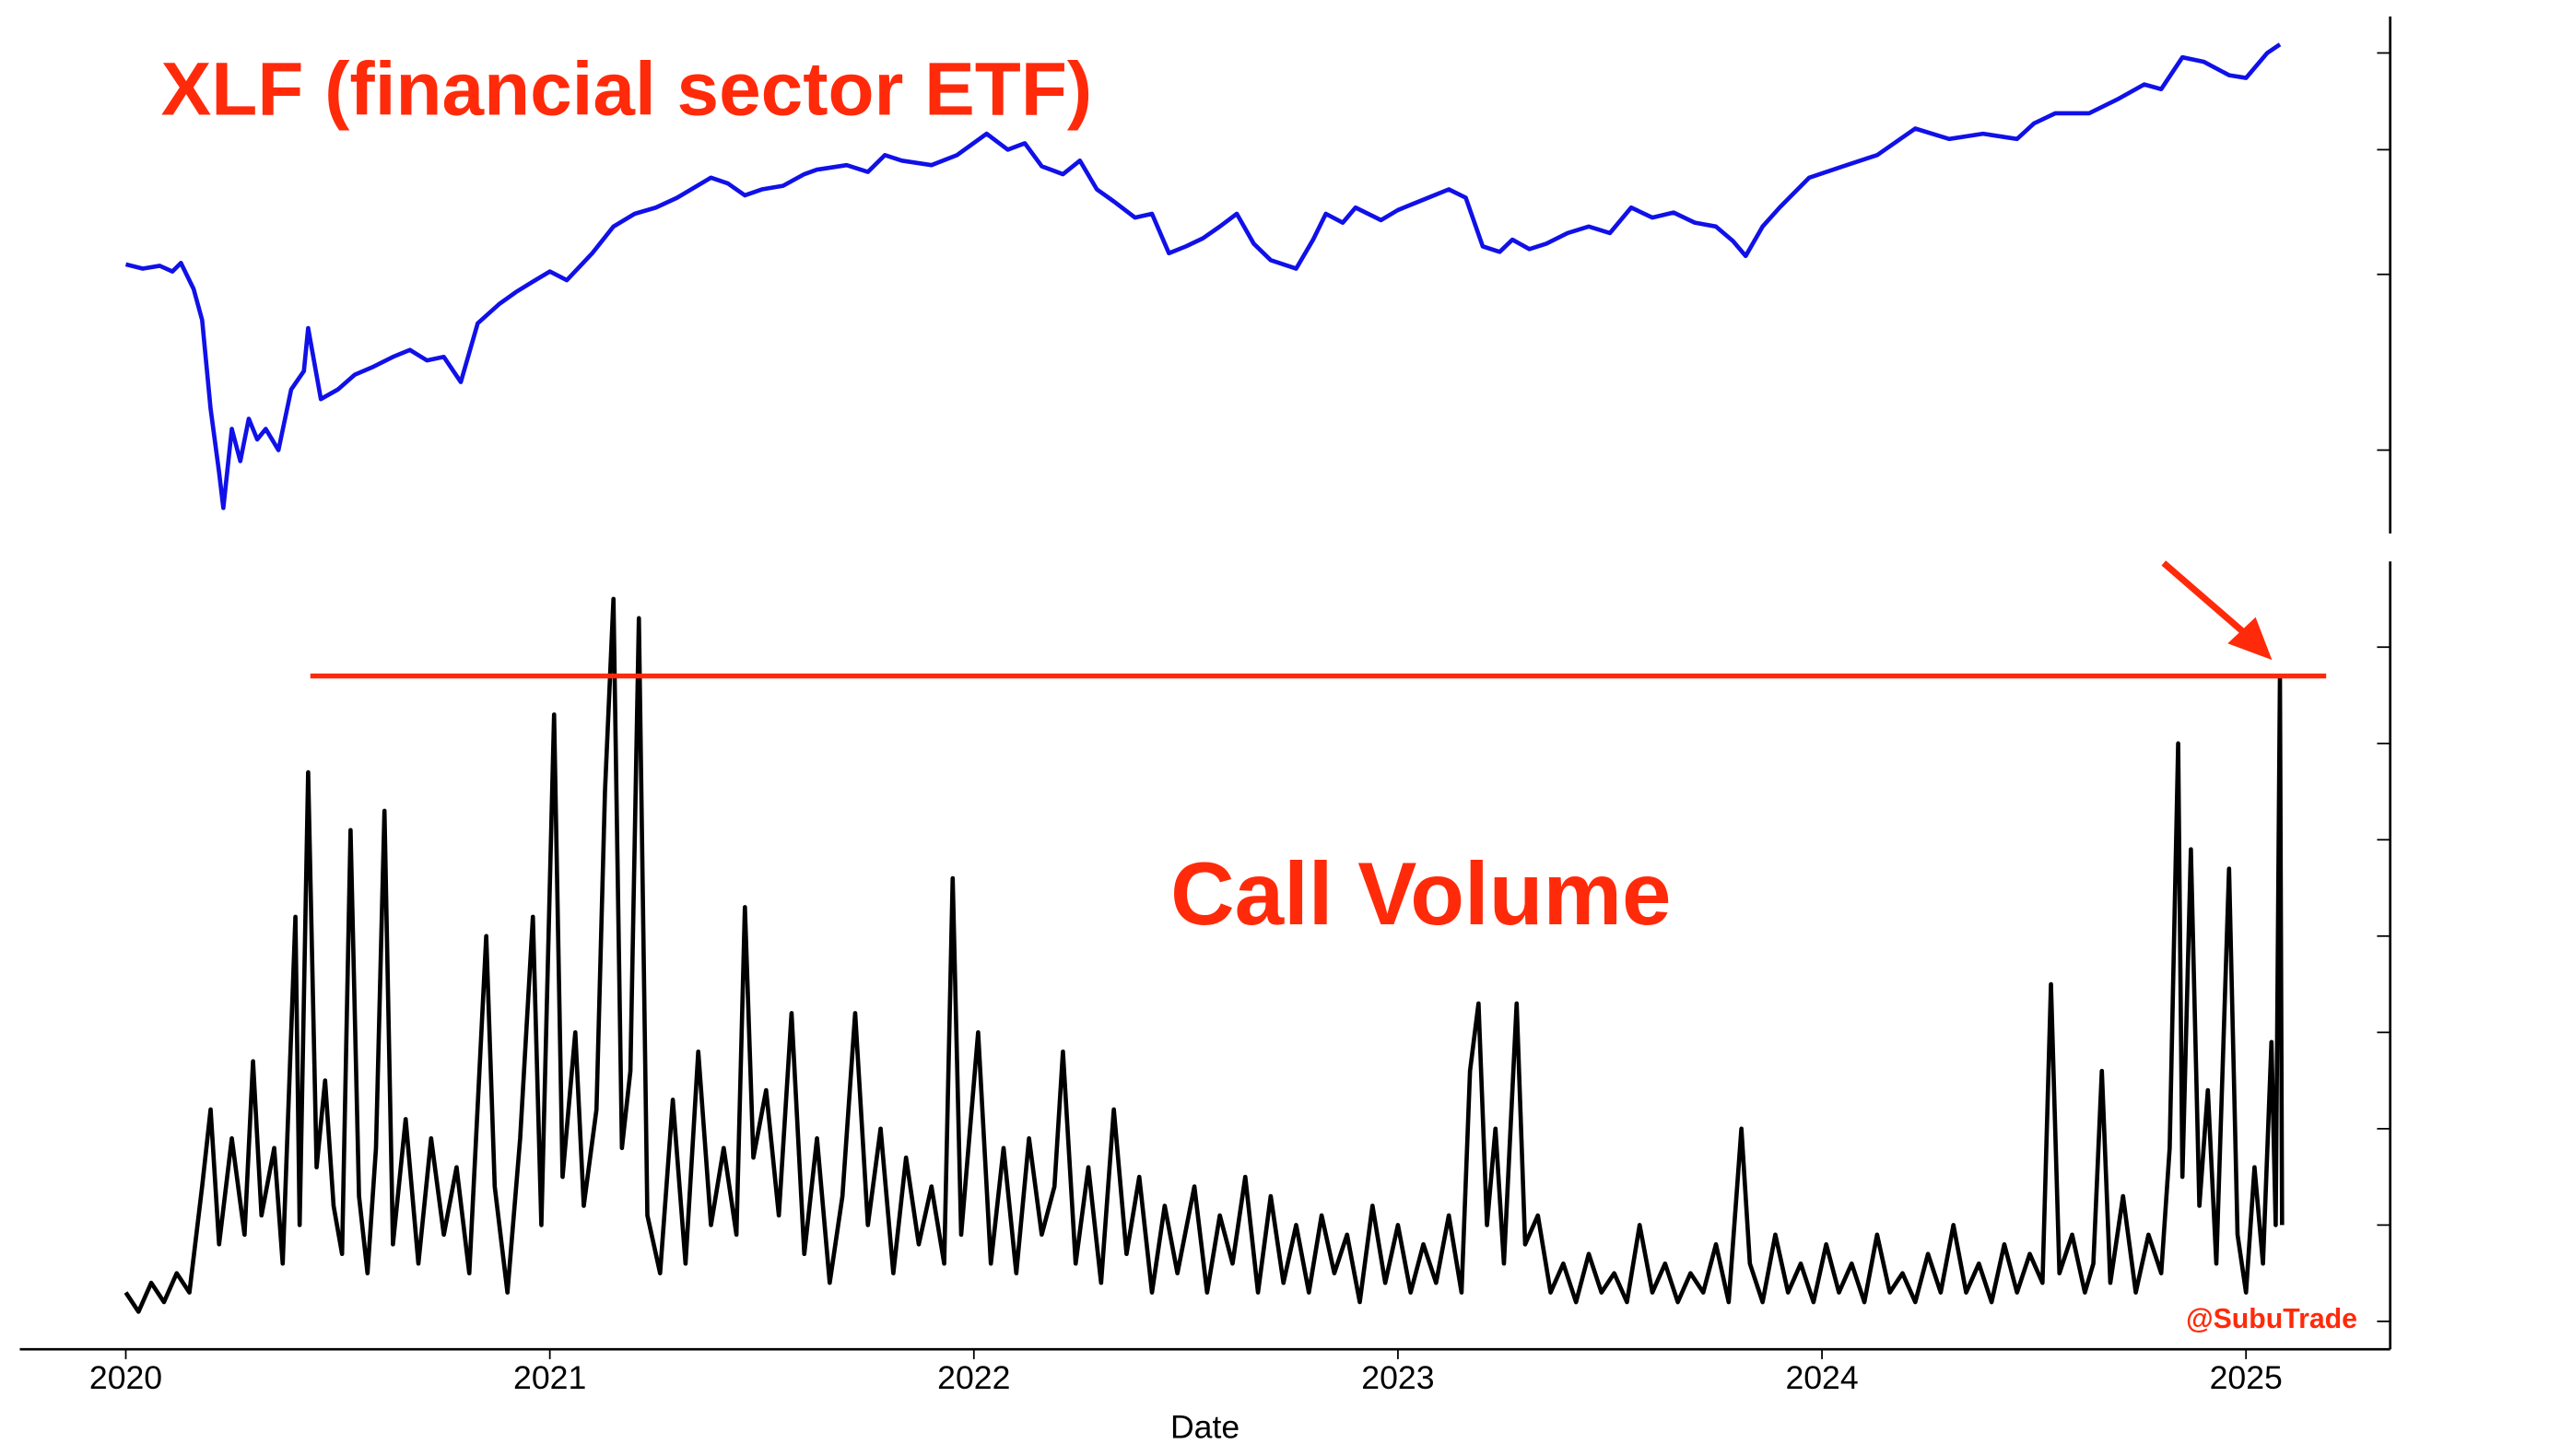 This screenshot has width=2561, height=1456. I want to click on x-axis-label: Date, so click(1205, 1426).